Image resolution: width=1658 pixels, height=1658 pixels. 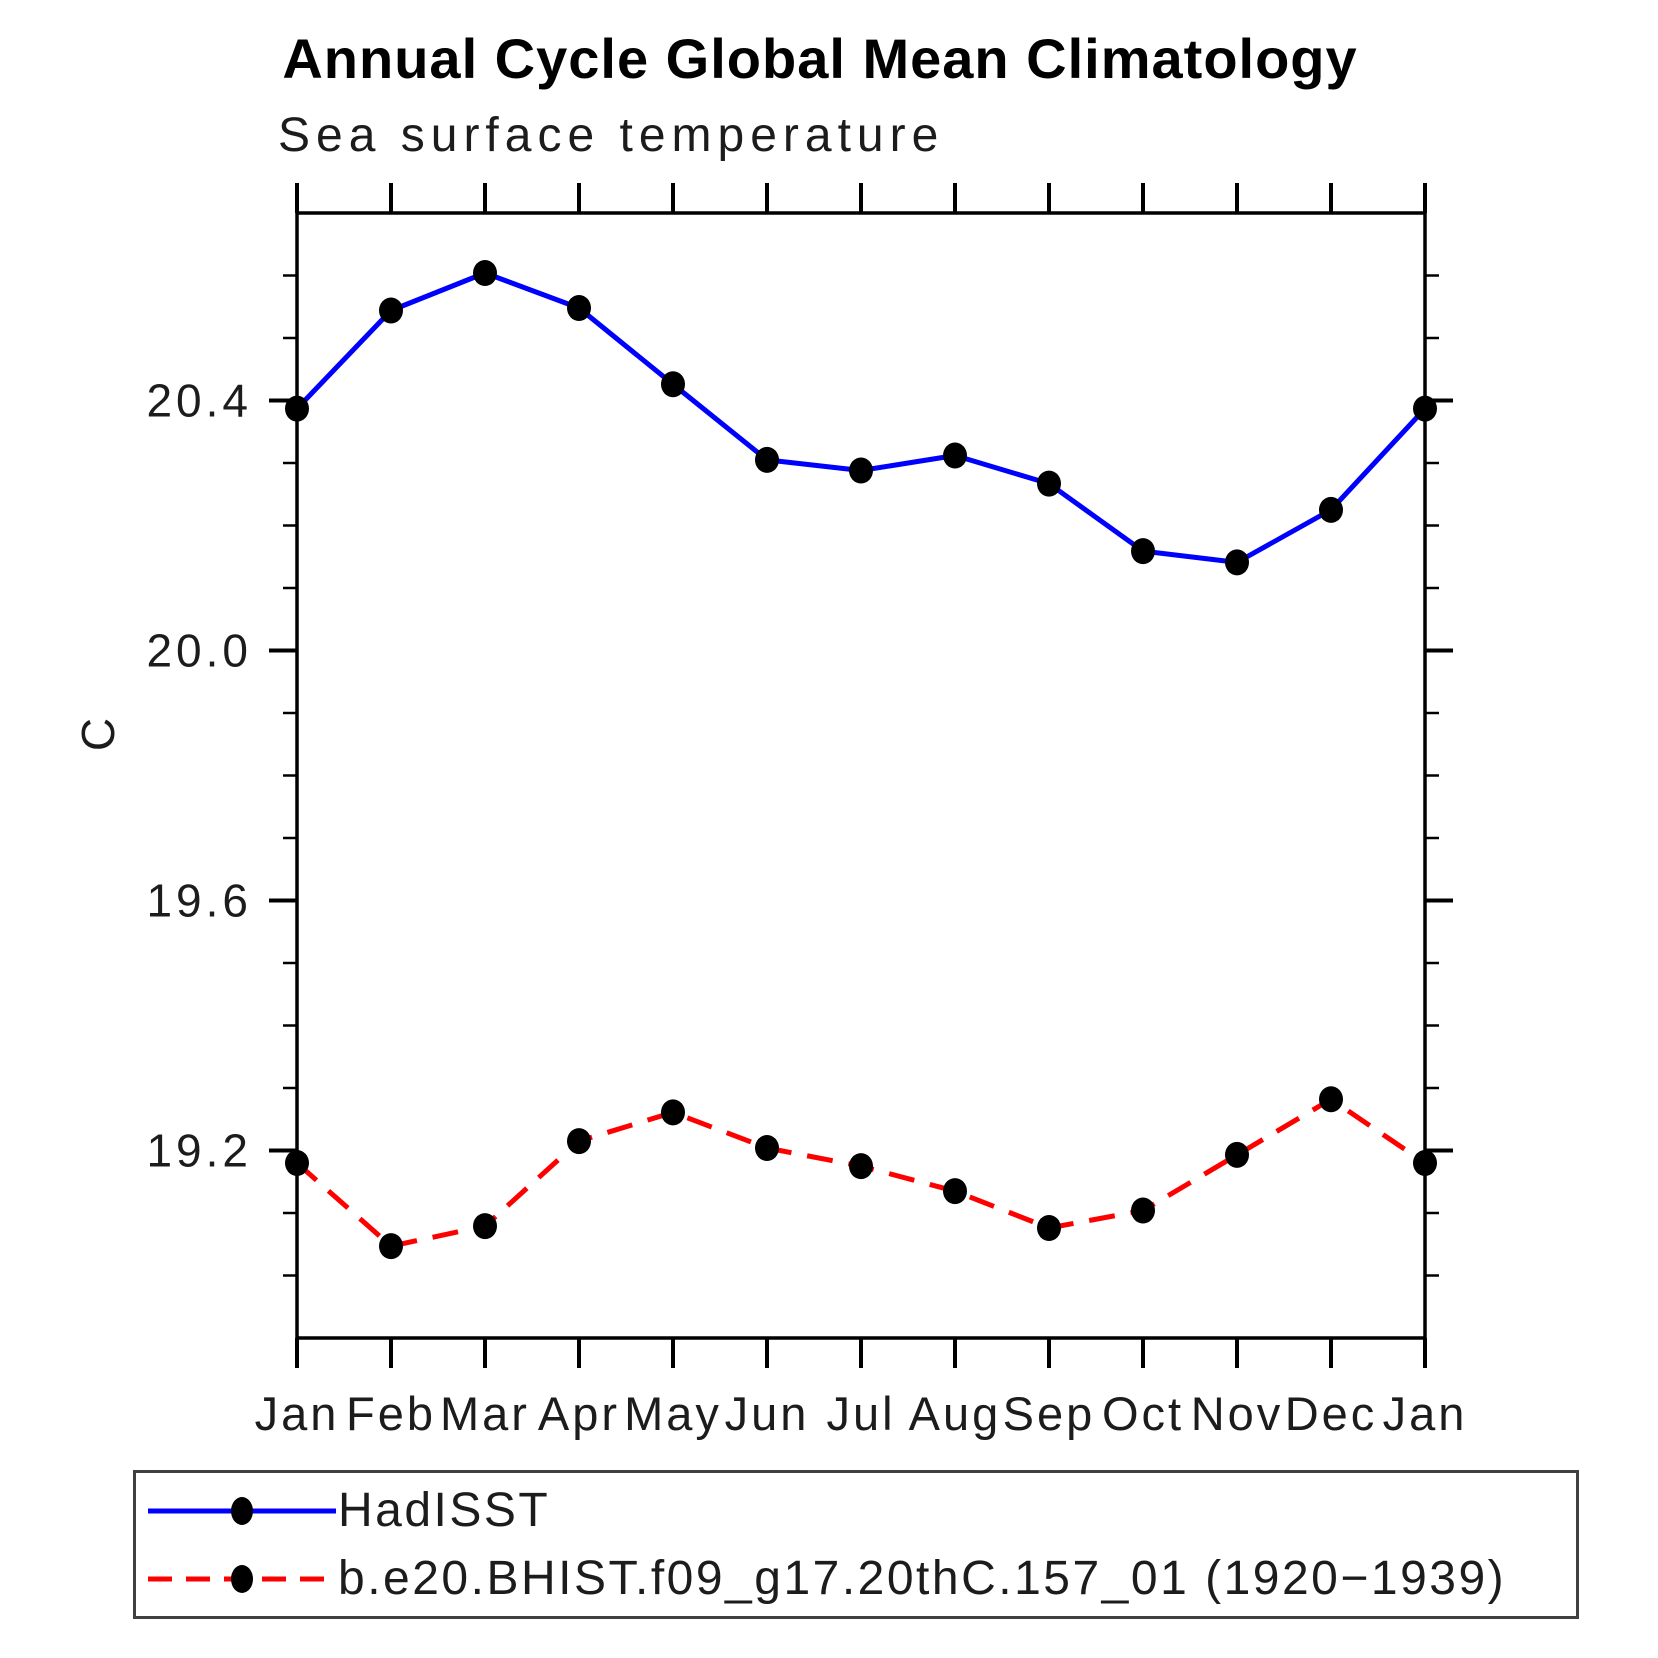 I want to click on x-axis-tick-label: May, so click(x=673, y=1413).